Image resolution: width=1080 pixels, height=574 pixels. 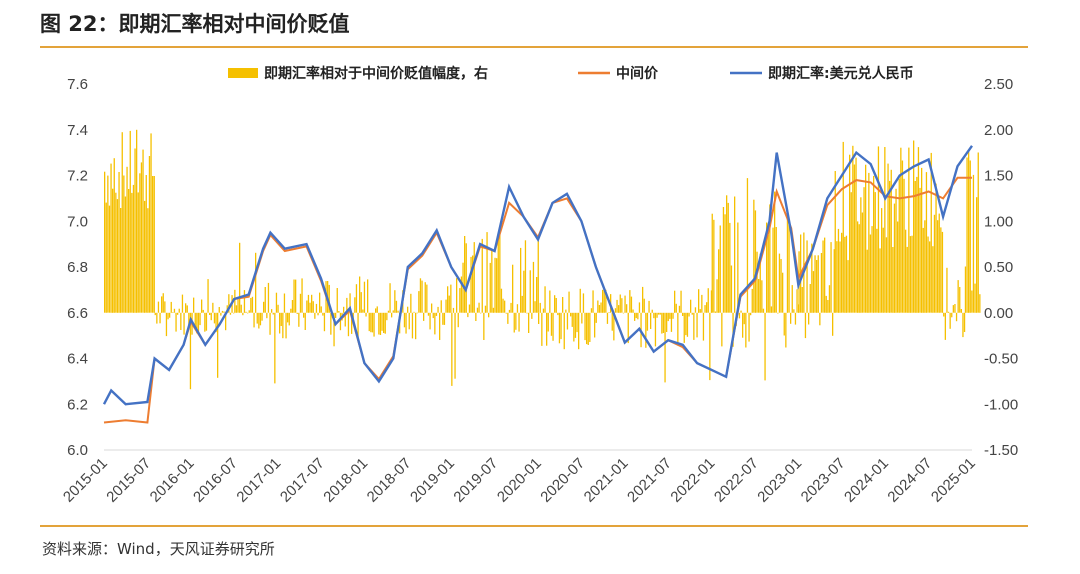 What do you see at coordinates (909, 480) in the screenshot?
I see `x-tick-label: 2024-07` at bounding box center [909, 480].